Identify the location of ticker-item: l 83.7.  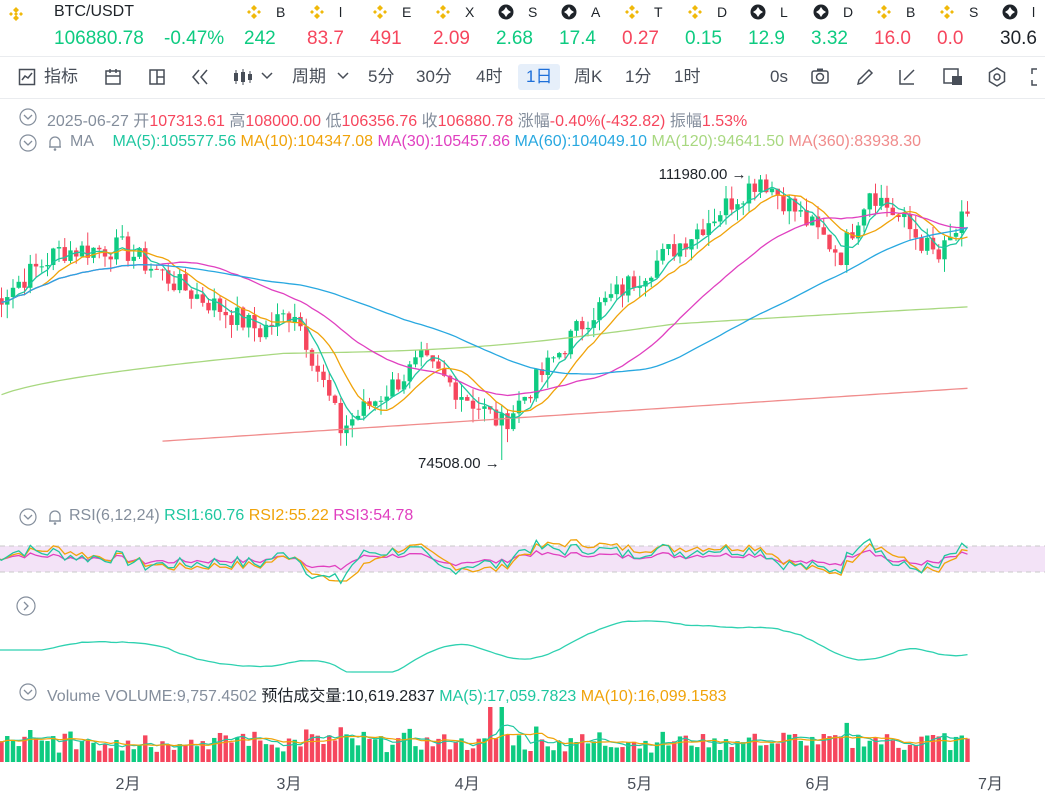
(335, 28).